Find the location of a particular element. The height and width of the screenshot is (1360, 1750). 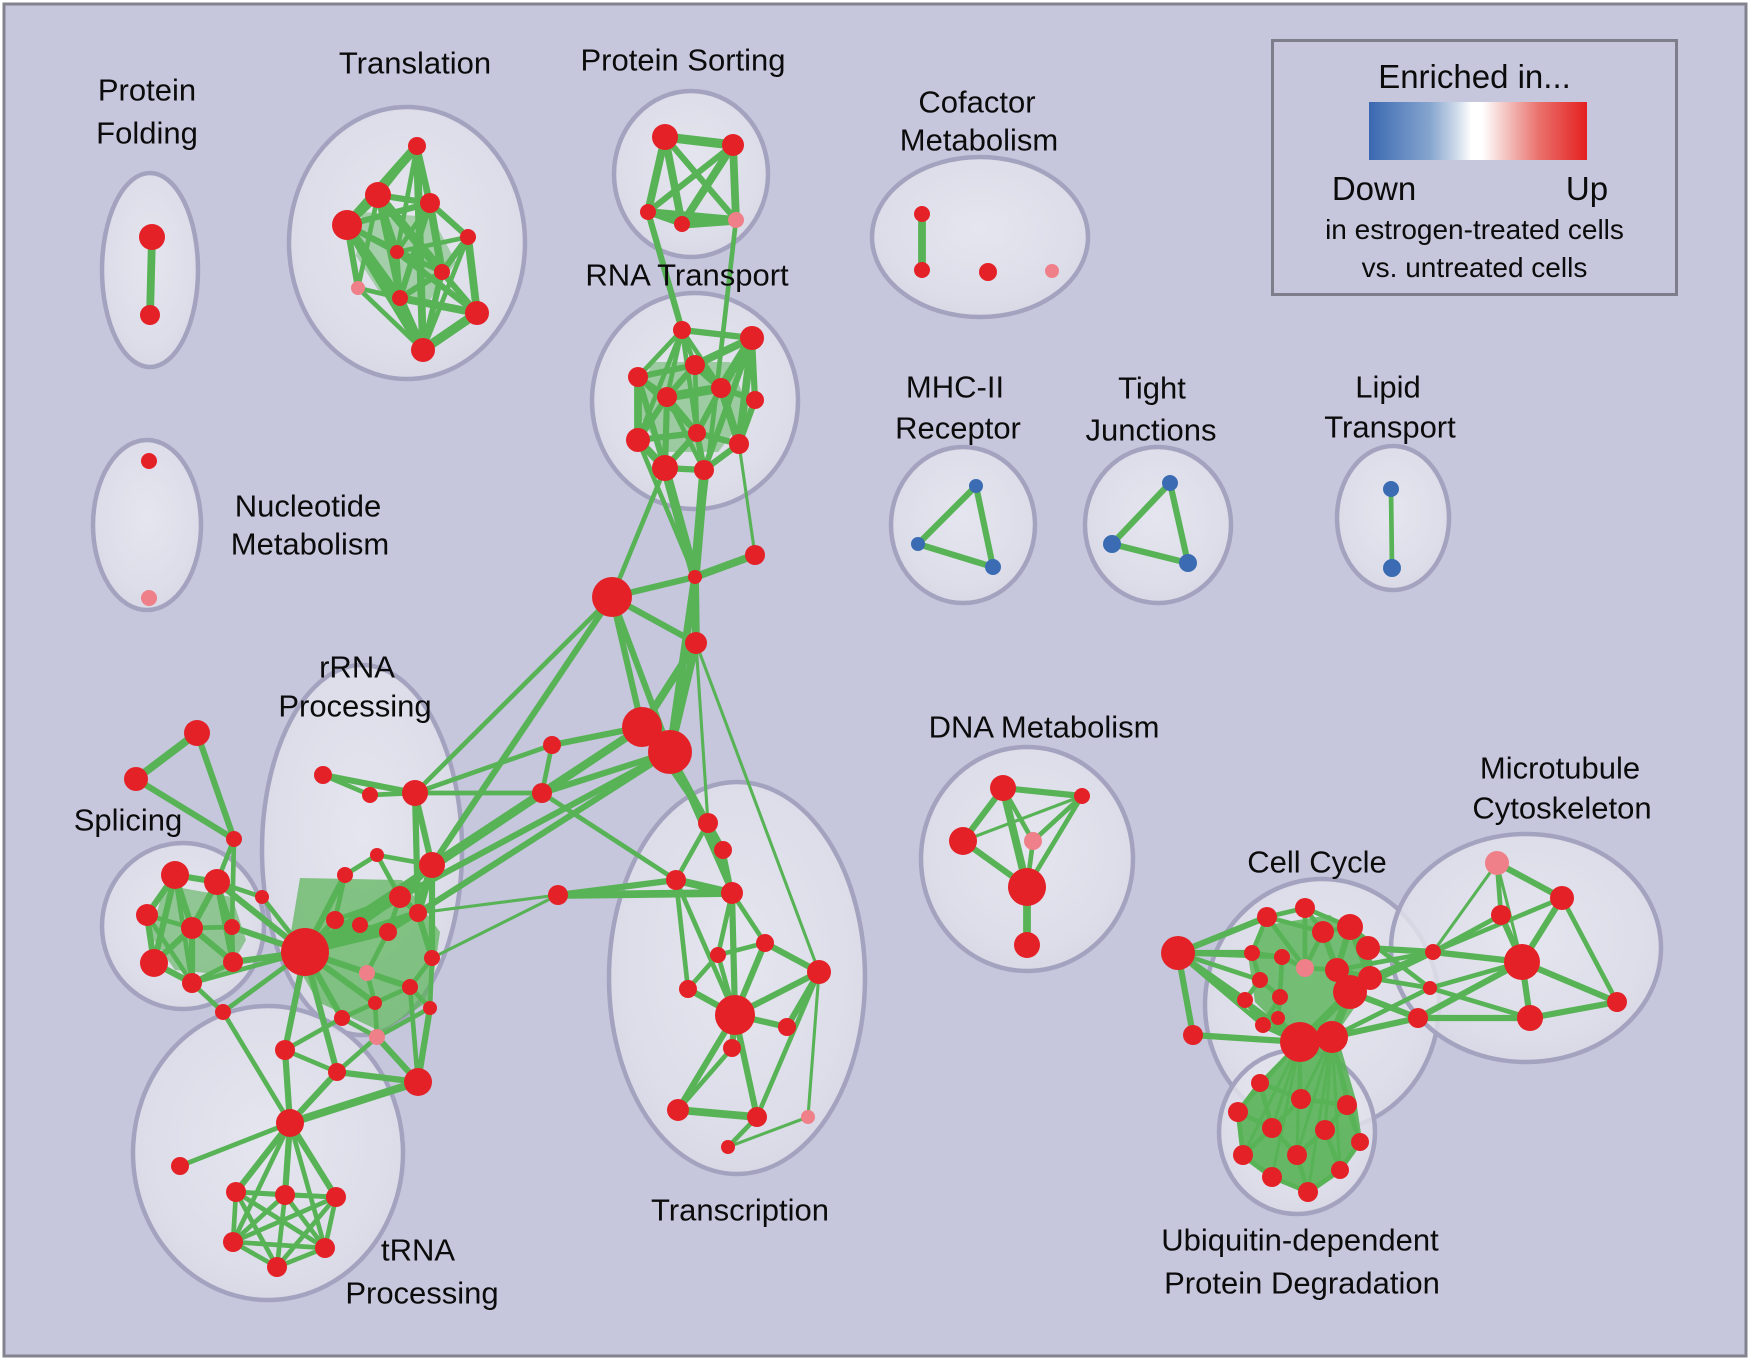

cluster-label-splicing: Splicing is located at coordinates (128, 820).